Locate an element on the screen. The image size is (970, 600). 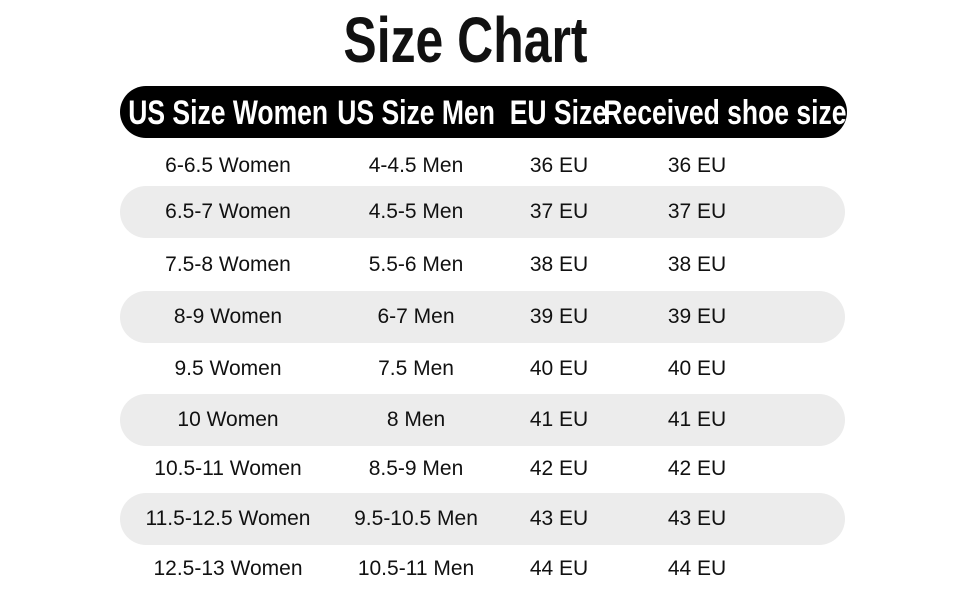
title-text: Size Chart is located at coordinates (465, 40).